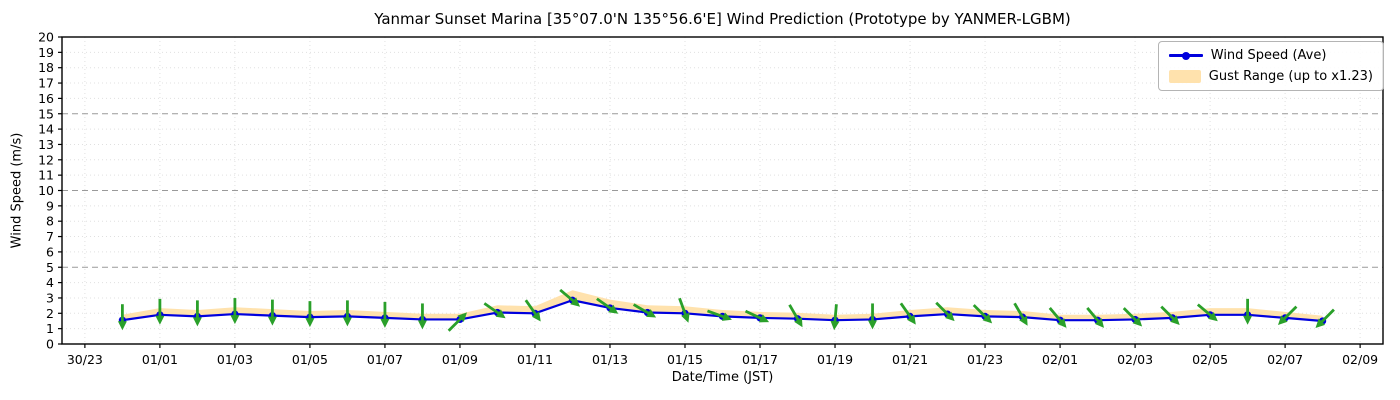  What do you see at coordinates (46, 144) in the screenshot?
I see `y-tick-label: 13` at bounding box center [46, 144].